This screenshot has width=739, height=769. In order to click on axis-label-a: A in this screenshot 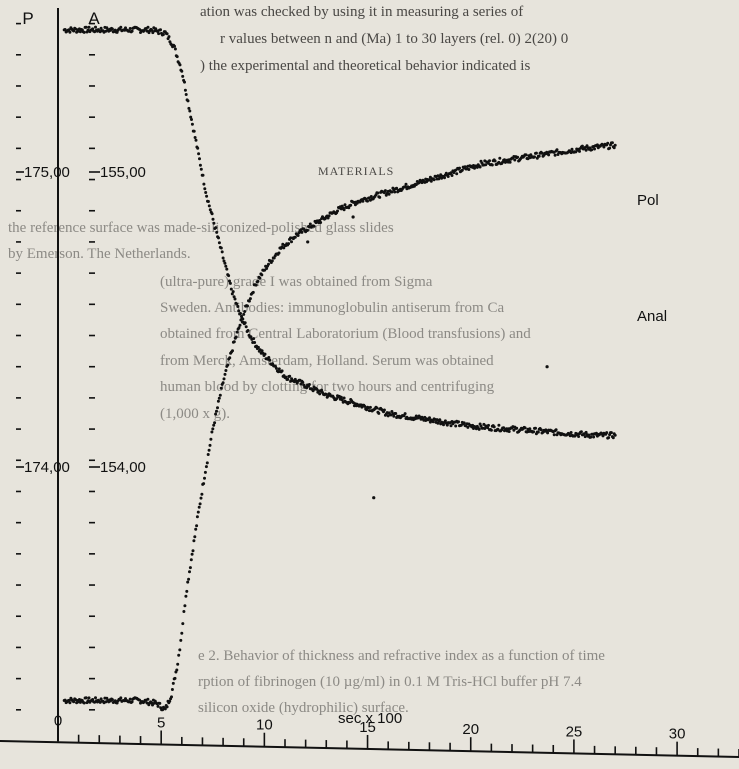, I will do `click(94, 18)`.